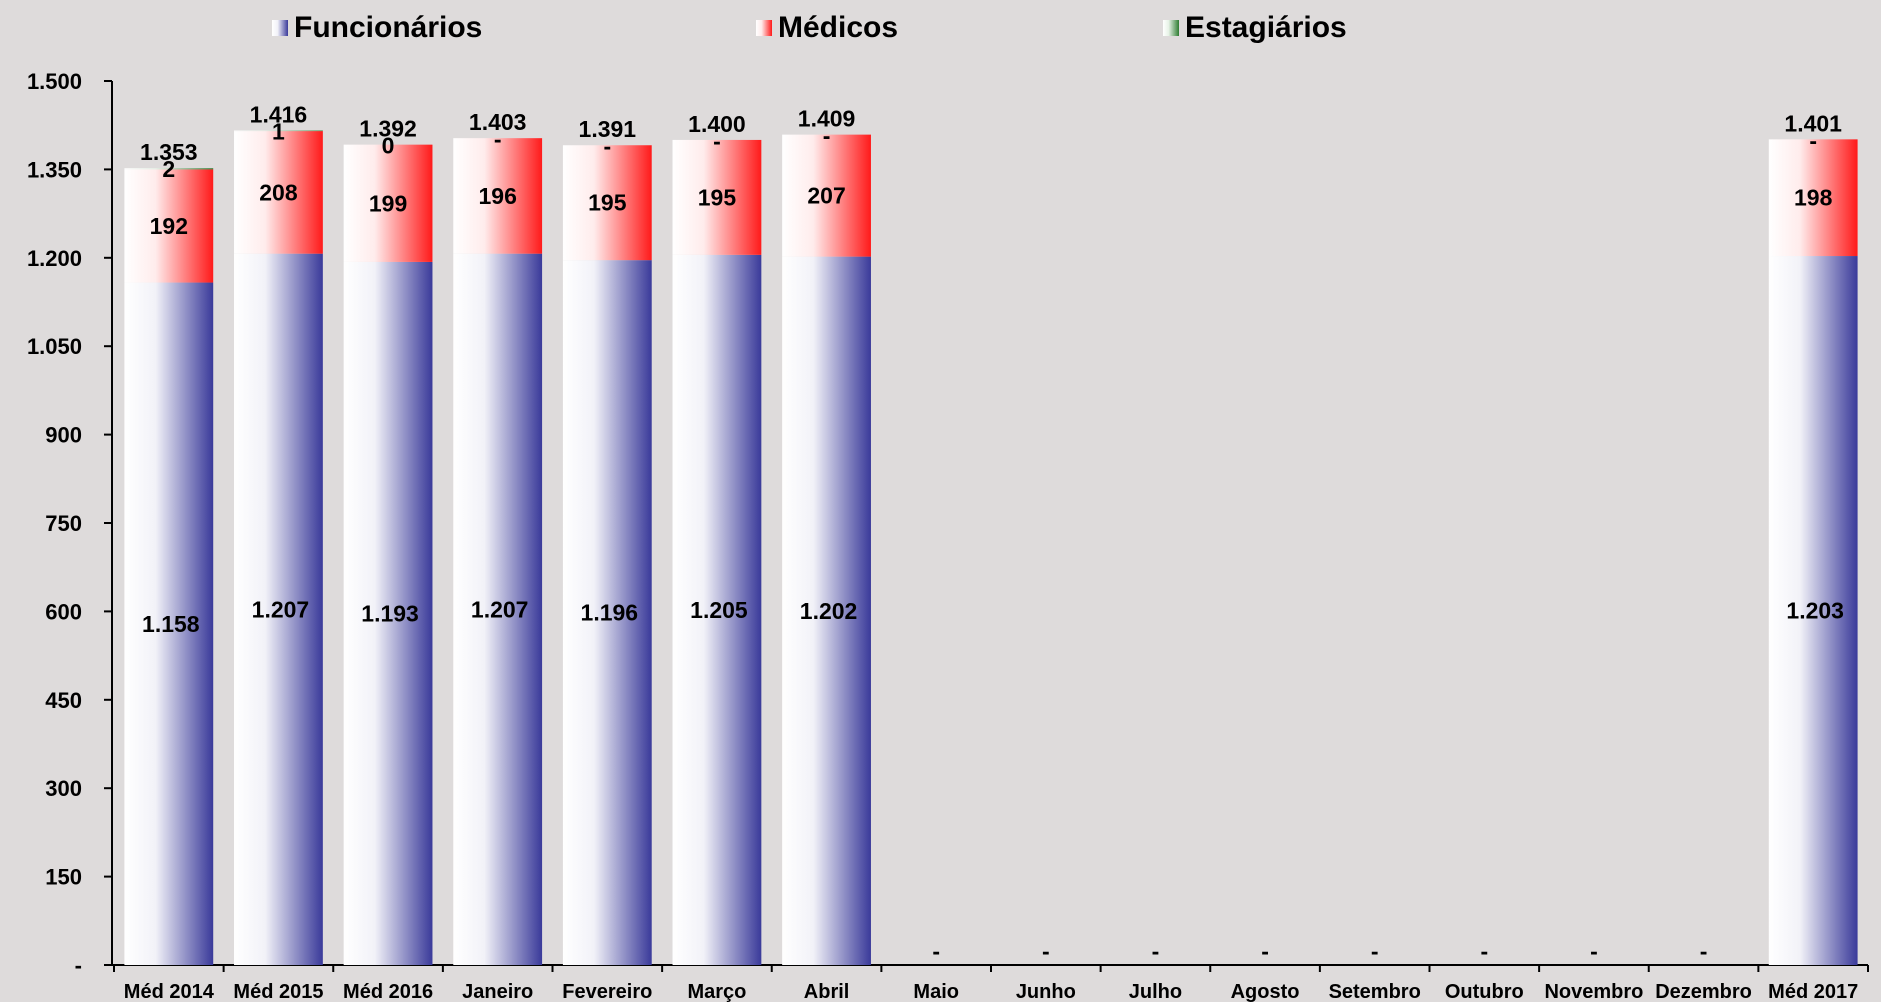 The width and height of the screenshot is (1881, 1002). I want to click on x-tick-label: Dezembro, so click(1703, 991).